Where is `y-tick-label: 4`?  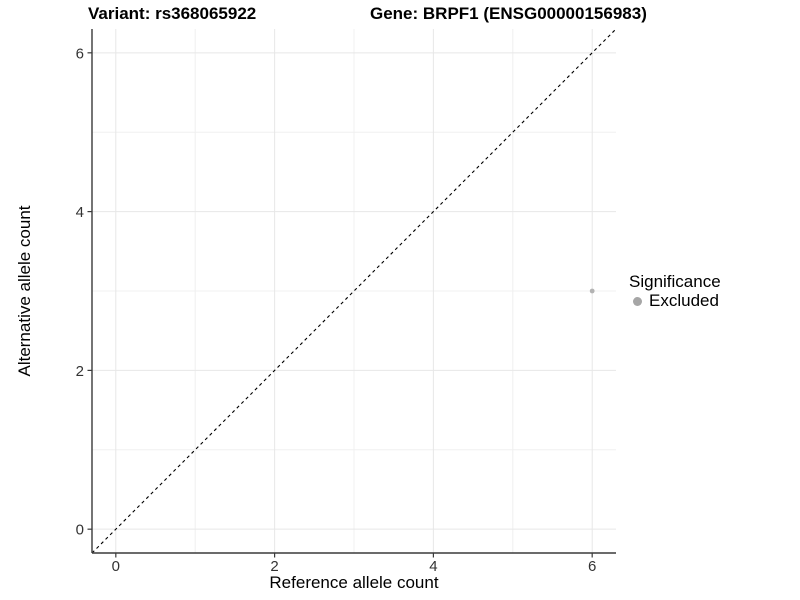 y-tick-label: 4 is located at coordinates (80, 212).